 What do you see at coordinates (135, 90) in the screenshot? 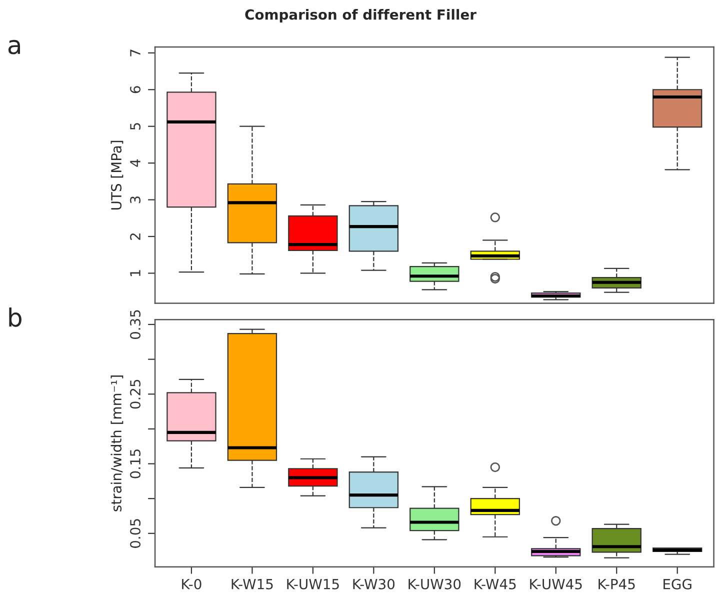
I see `y-tick-label: 6` at bounding box center [135, 90].